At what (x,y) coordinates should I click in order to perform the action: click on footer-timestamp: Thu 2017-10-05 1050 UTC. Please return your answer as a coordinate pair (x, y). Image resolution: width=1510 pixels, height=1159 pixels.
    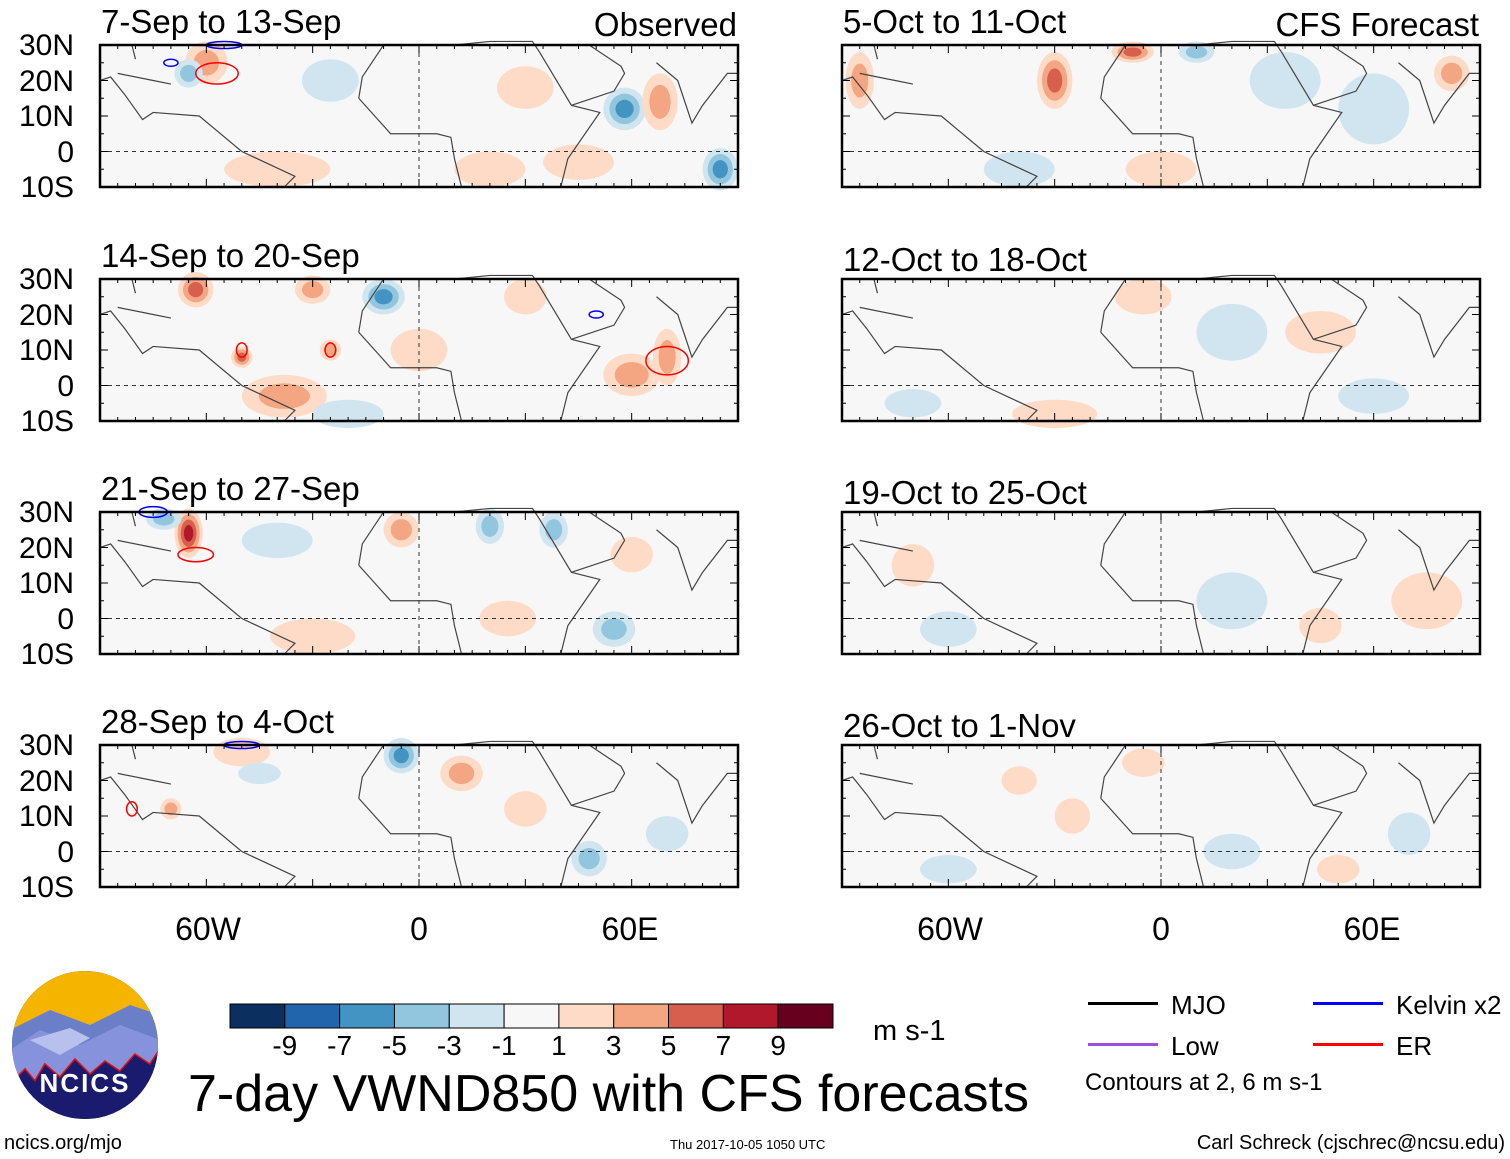
    Looking at the image, I should click on (748, 1144).